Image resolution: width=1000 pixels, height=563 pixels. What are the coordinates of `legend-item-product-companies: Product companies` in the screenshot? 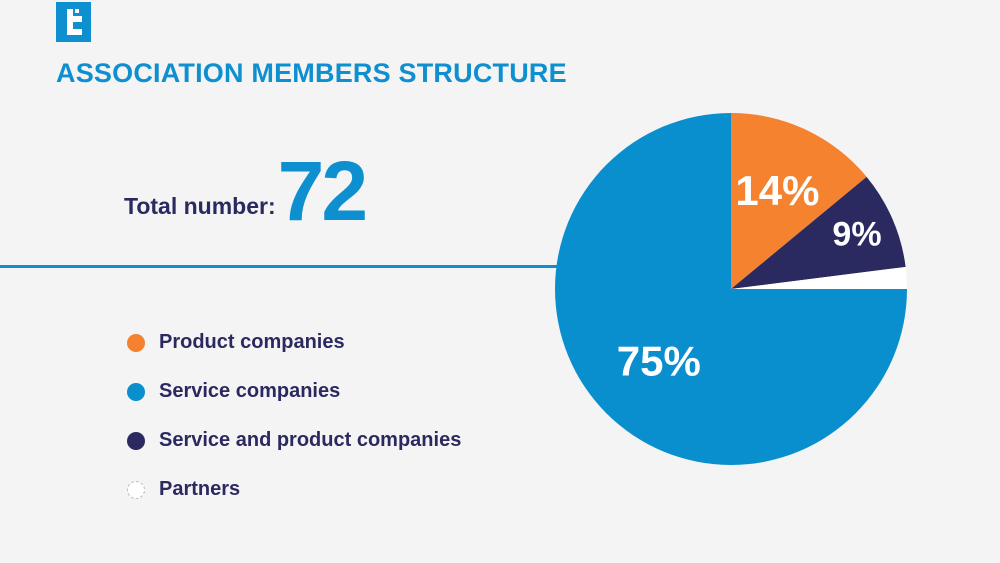 It's located at (294, 342).